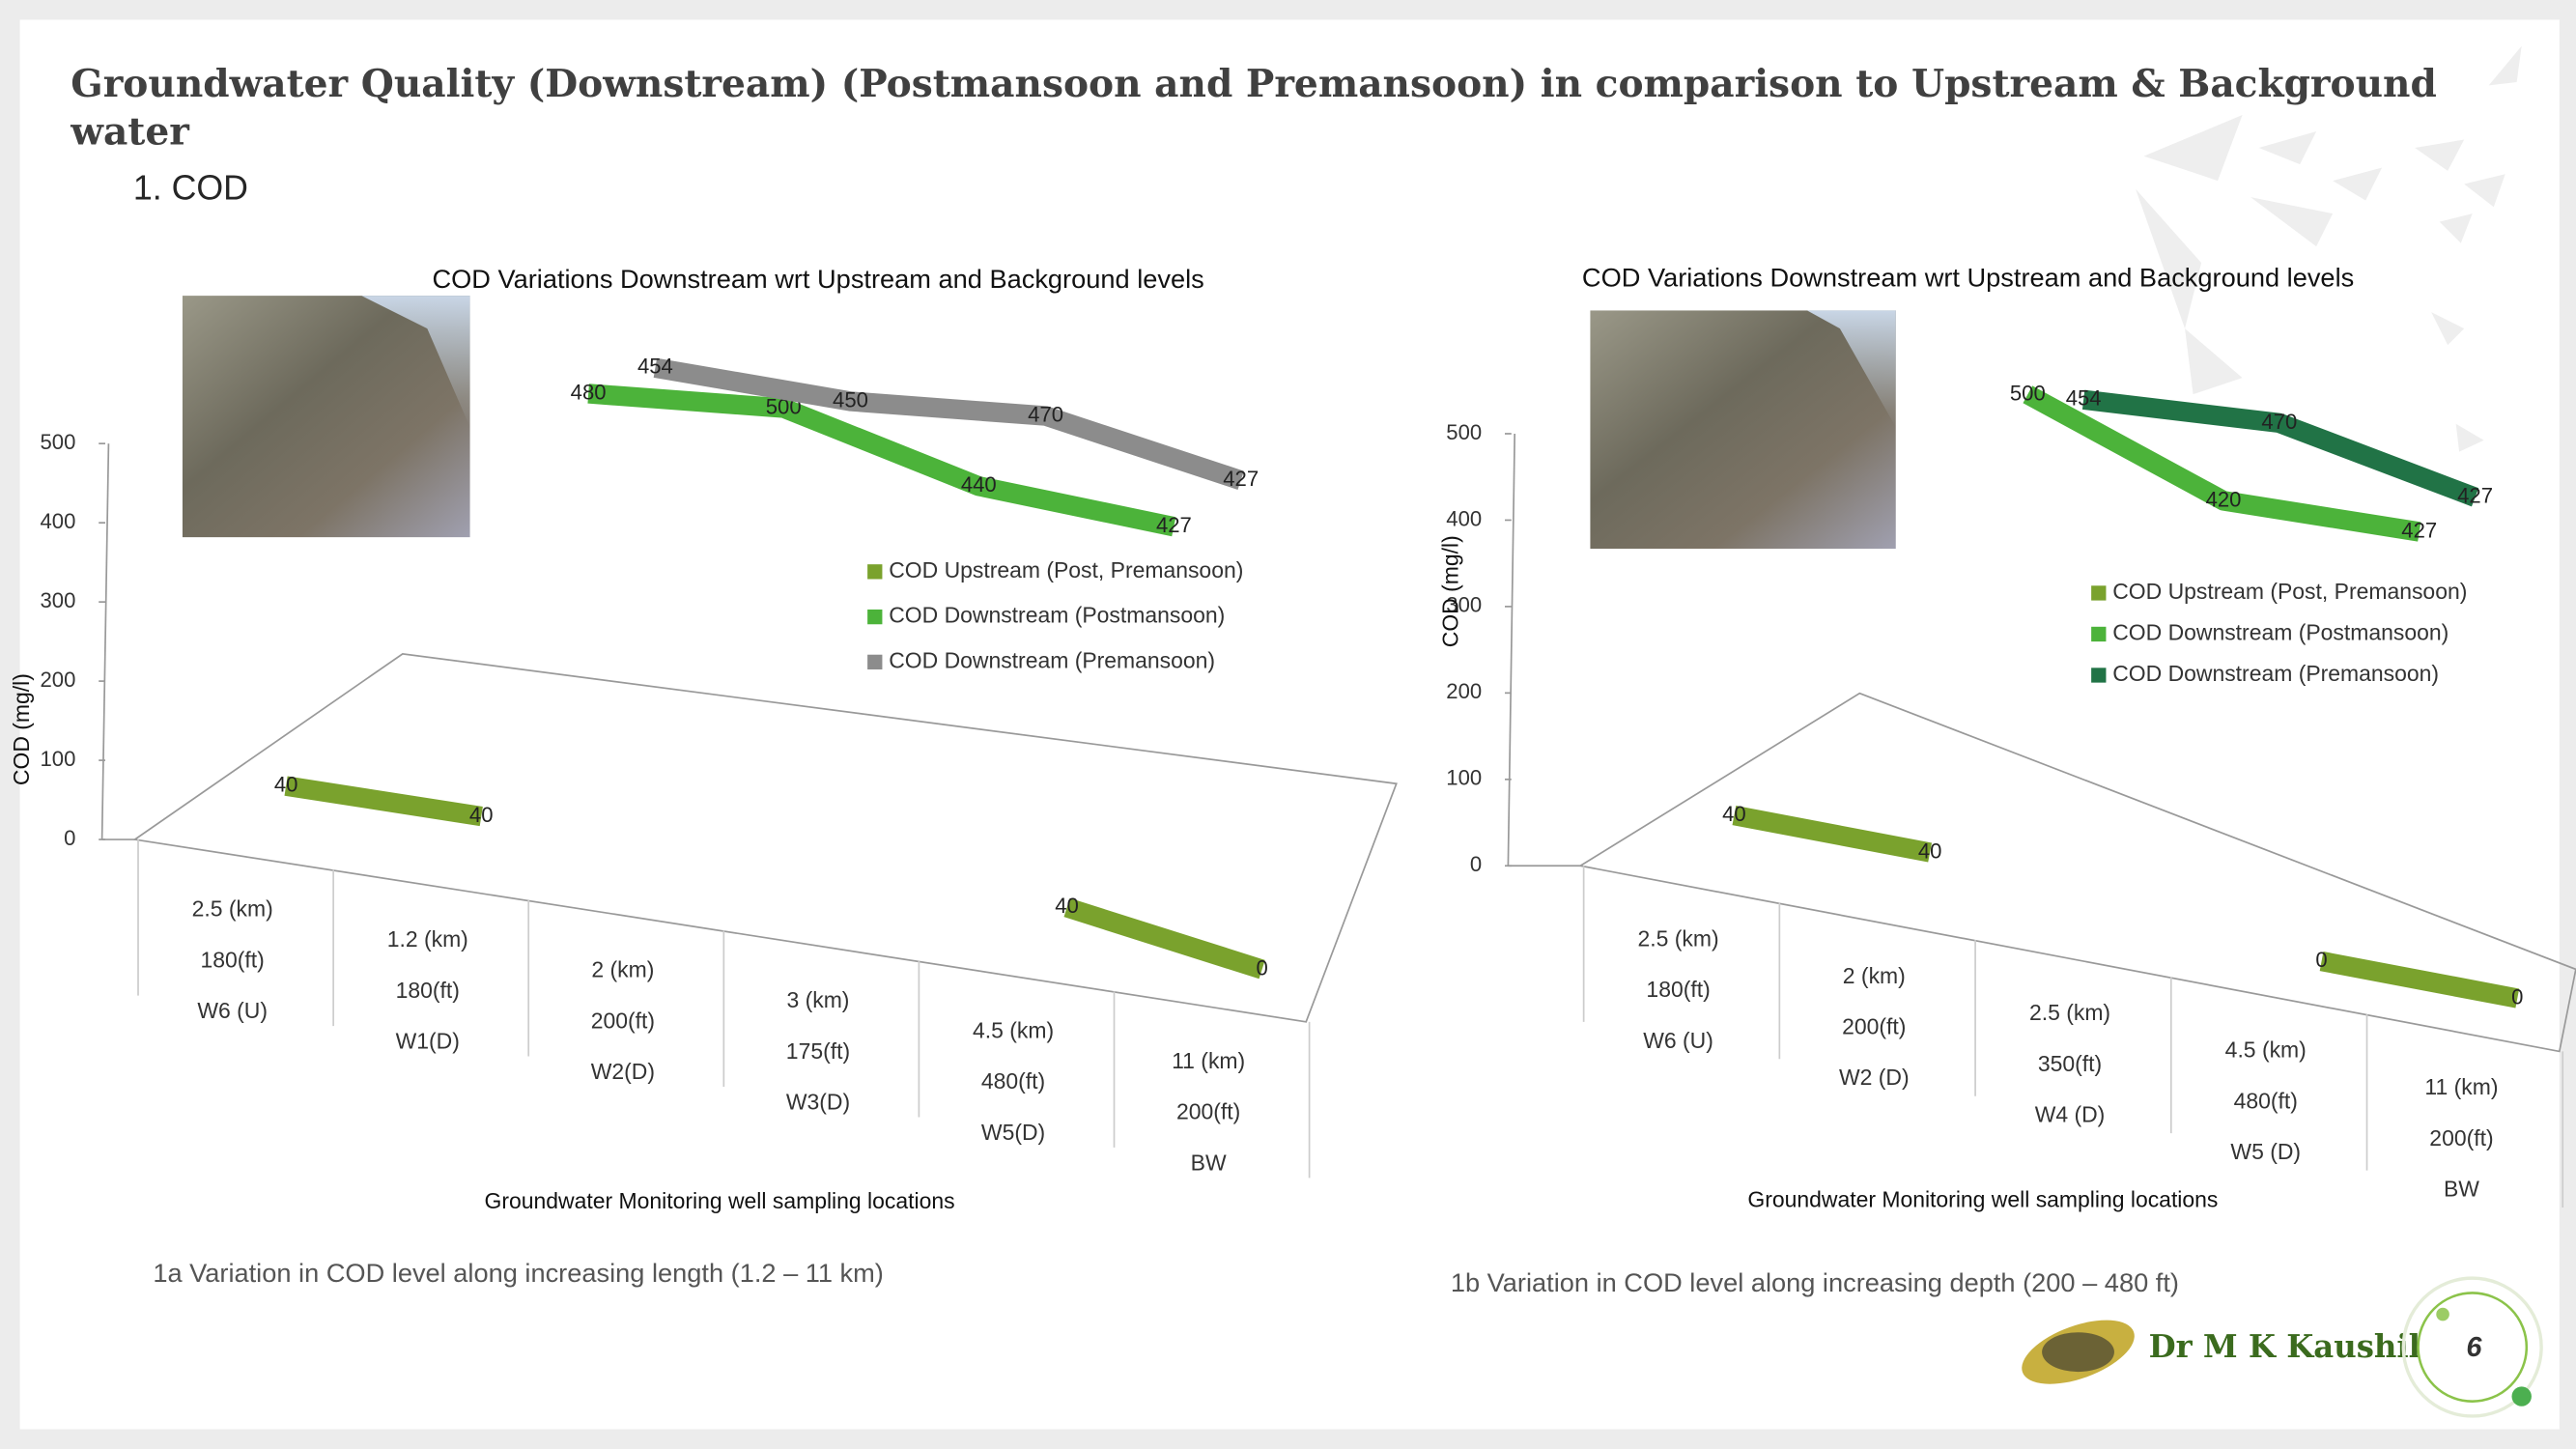  What do you see at coordinates (427, 939) in the screenshot?
I see `x-tick-label: 1.2 (km)` at bounding box center [427, 939].